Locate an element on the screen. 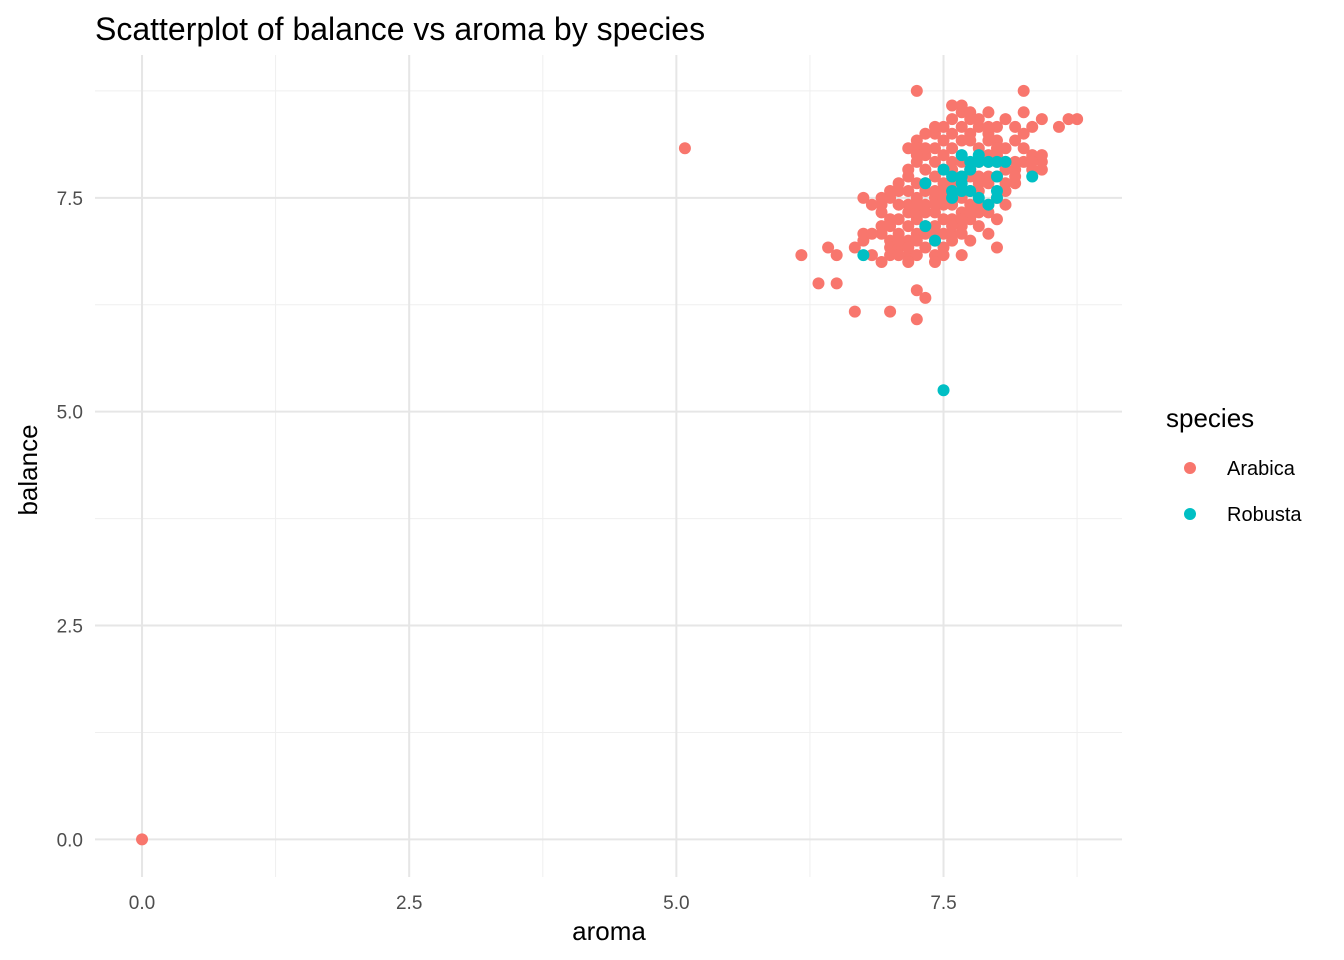 This screenshot has height=960, width=1344. legend-label-robusta: Robusta is located at coordinates (1264, 515).